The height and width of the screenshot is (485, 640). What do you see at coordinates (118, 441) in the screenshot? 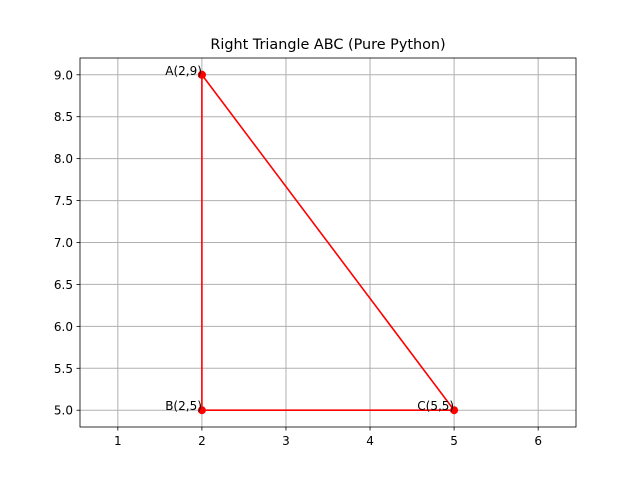
I see `x-tick-label: 1` at bounding box center [118, 441].